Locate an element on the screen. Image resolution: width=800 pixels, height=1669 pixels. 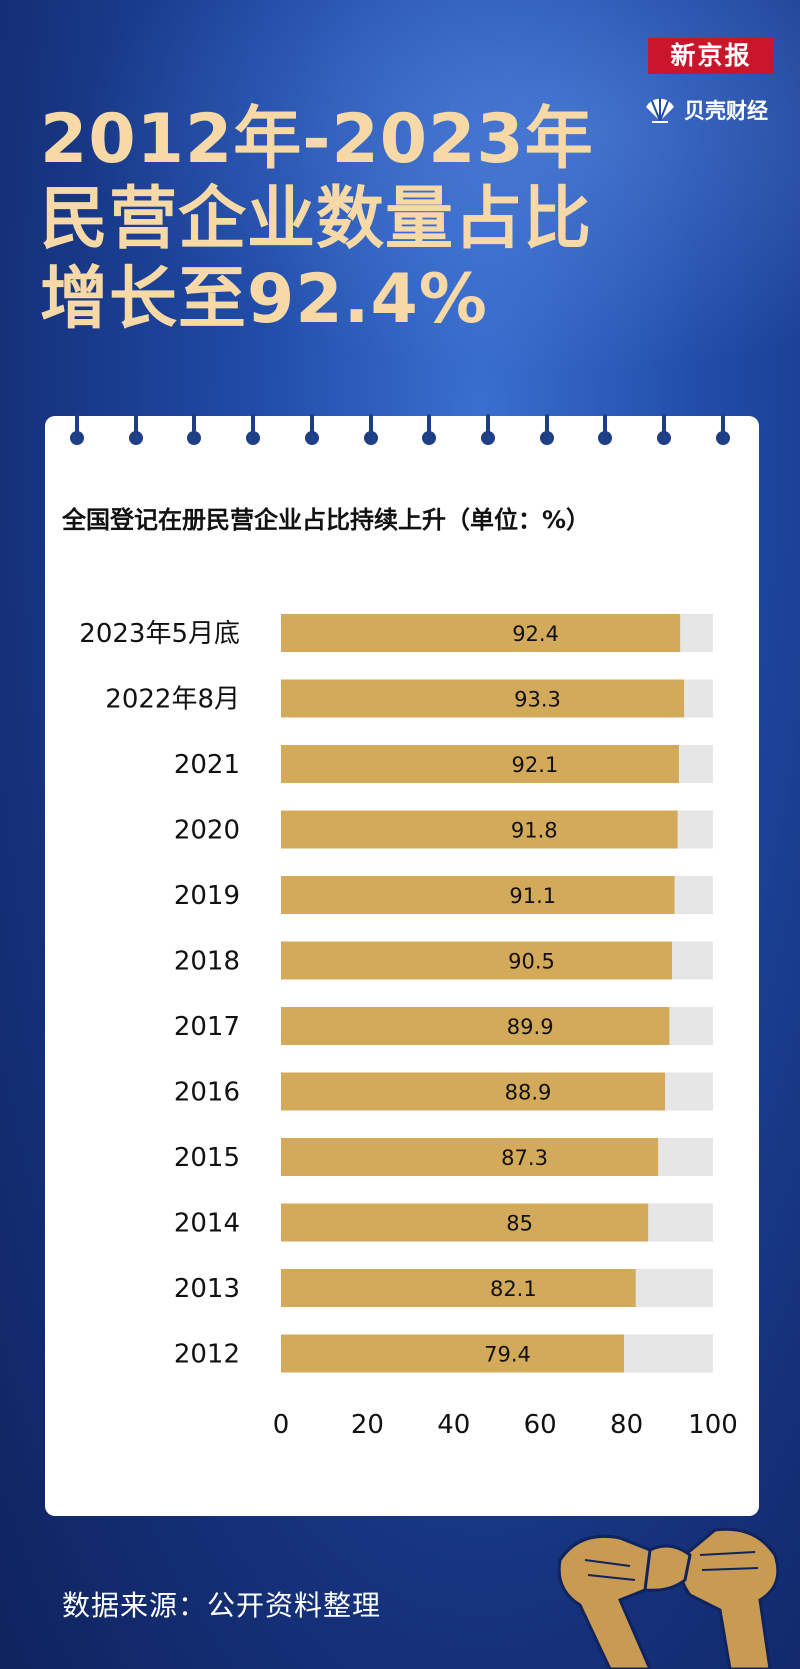
category-label: 2018 is located at coordinates (207, 962).